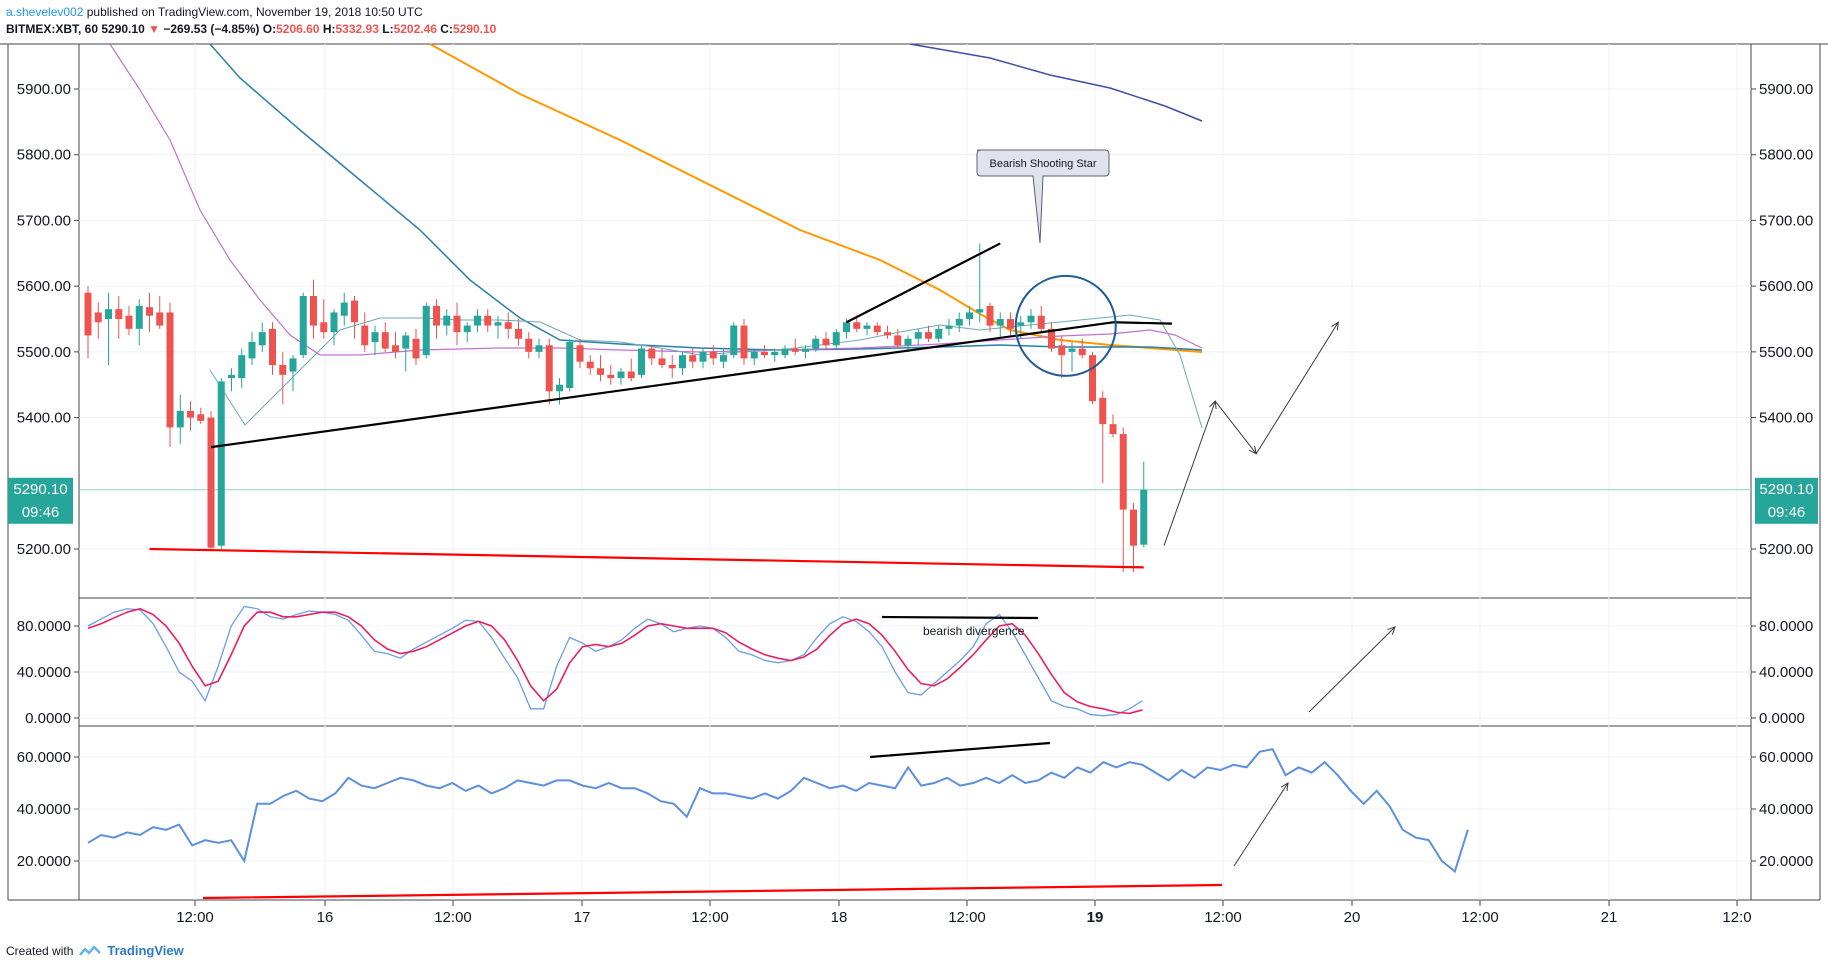 Image resolution: width=1828 pixels, height=969 pixels. Describe the element at coordinates (1786, 286) in the screenshot. I see `price-axis-tick-label-right: 5600.00` at that location.